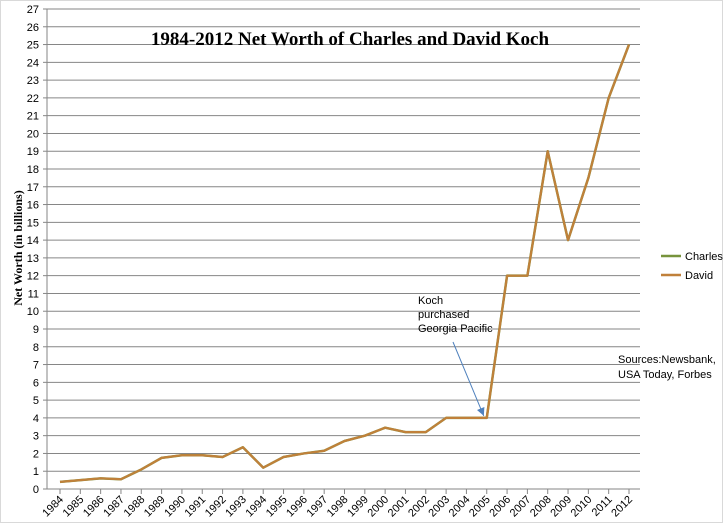 This screenshot has width=725, height=525. What do you see at coordinates (667, 360) in the screenshot?
I see `annotation-sources-line: Sources:Newsbank,` at bounding box center [667, 360].